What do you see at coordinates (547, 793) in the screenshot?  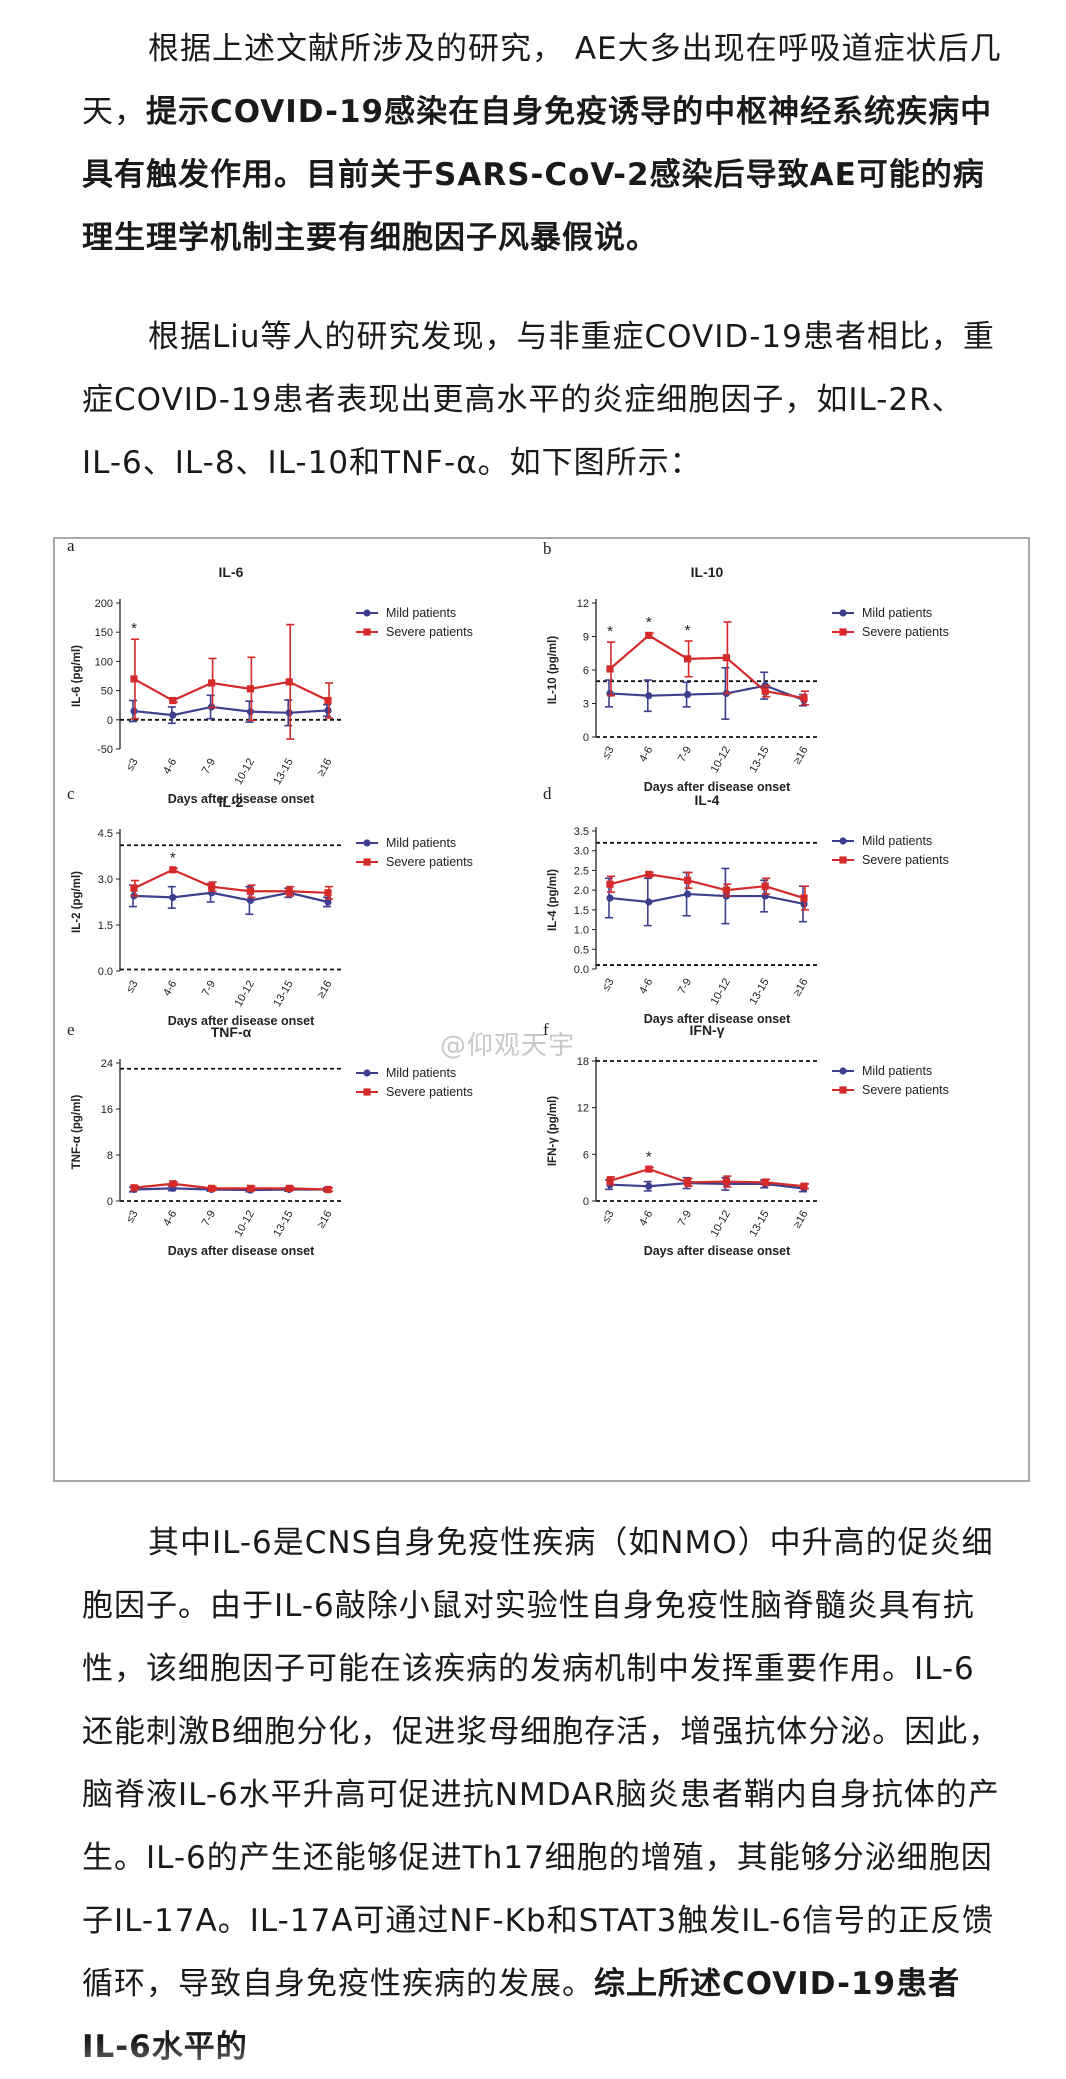 I see `panel-letter: d` at bounding box center [547, 793].